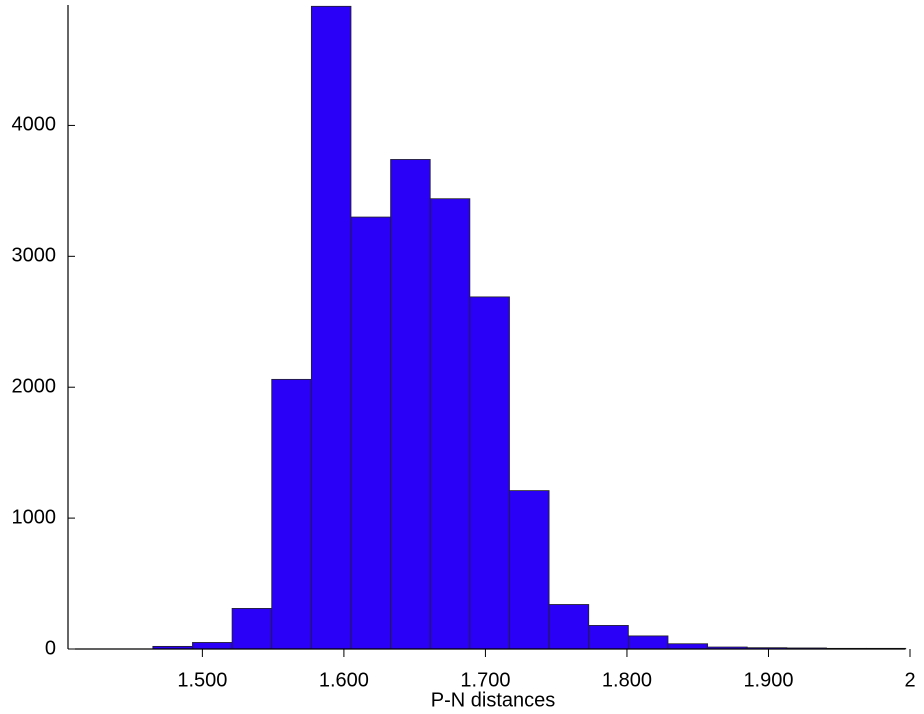  Describe the element at coordinates (493, 700) in the screenshot. I see `x-axis-label: P-N distances` at that location.